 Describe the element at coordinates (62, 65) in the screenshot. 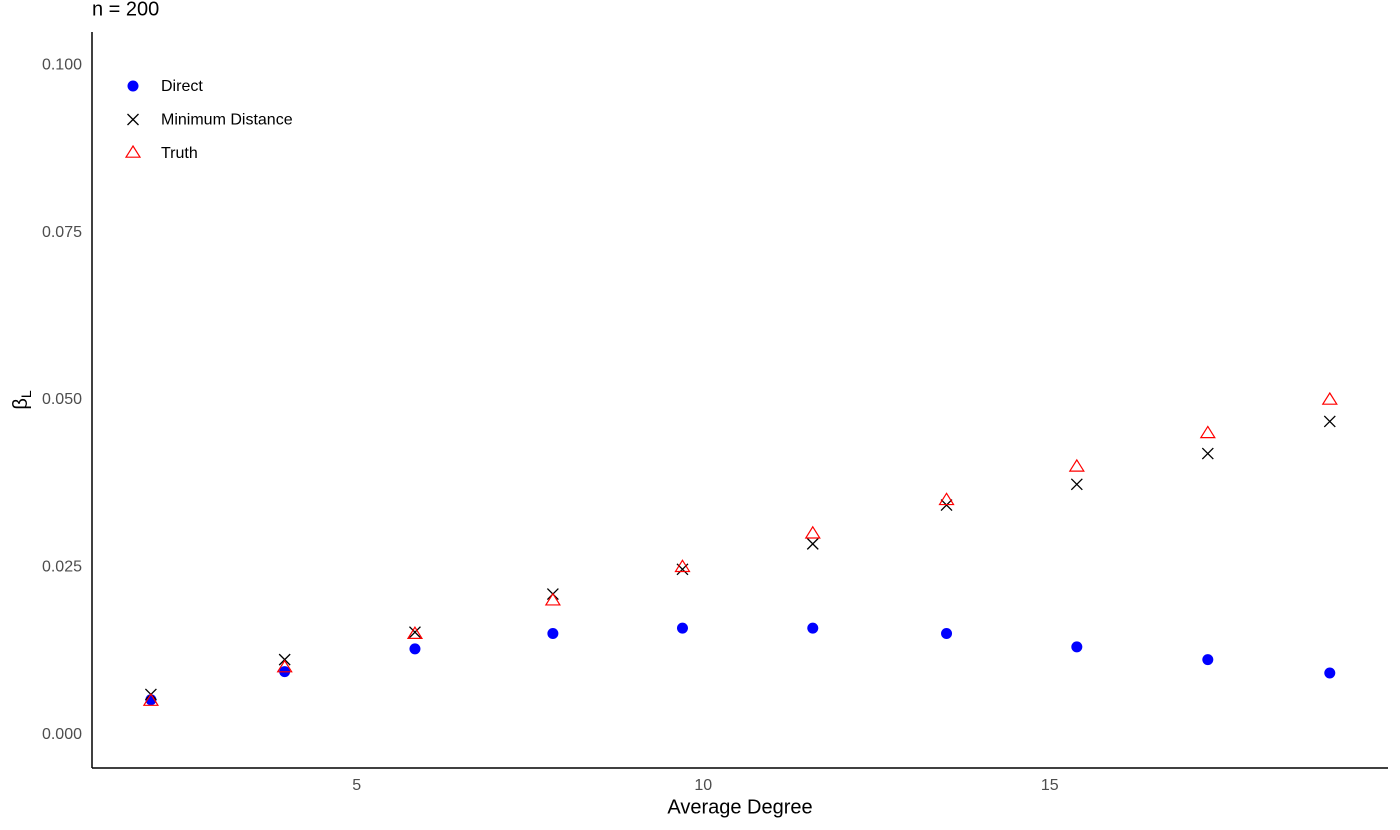

I see `y-tick-label: 0.100` at that location.